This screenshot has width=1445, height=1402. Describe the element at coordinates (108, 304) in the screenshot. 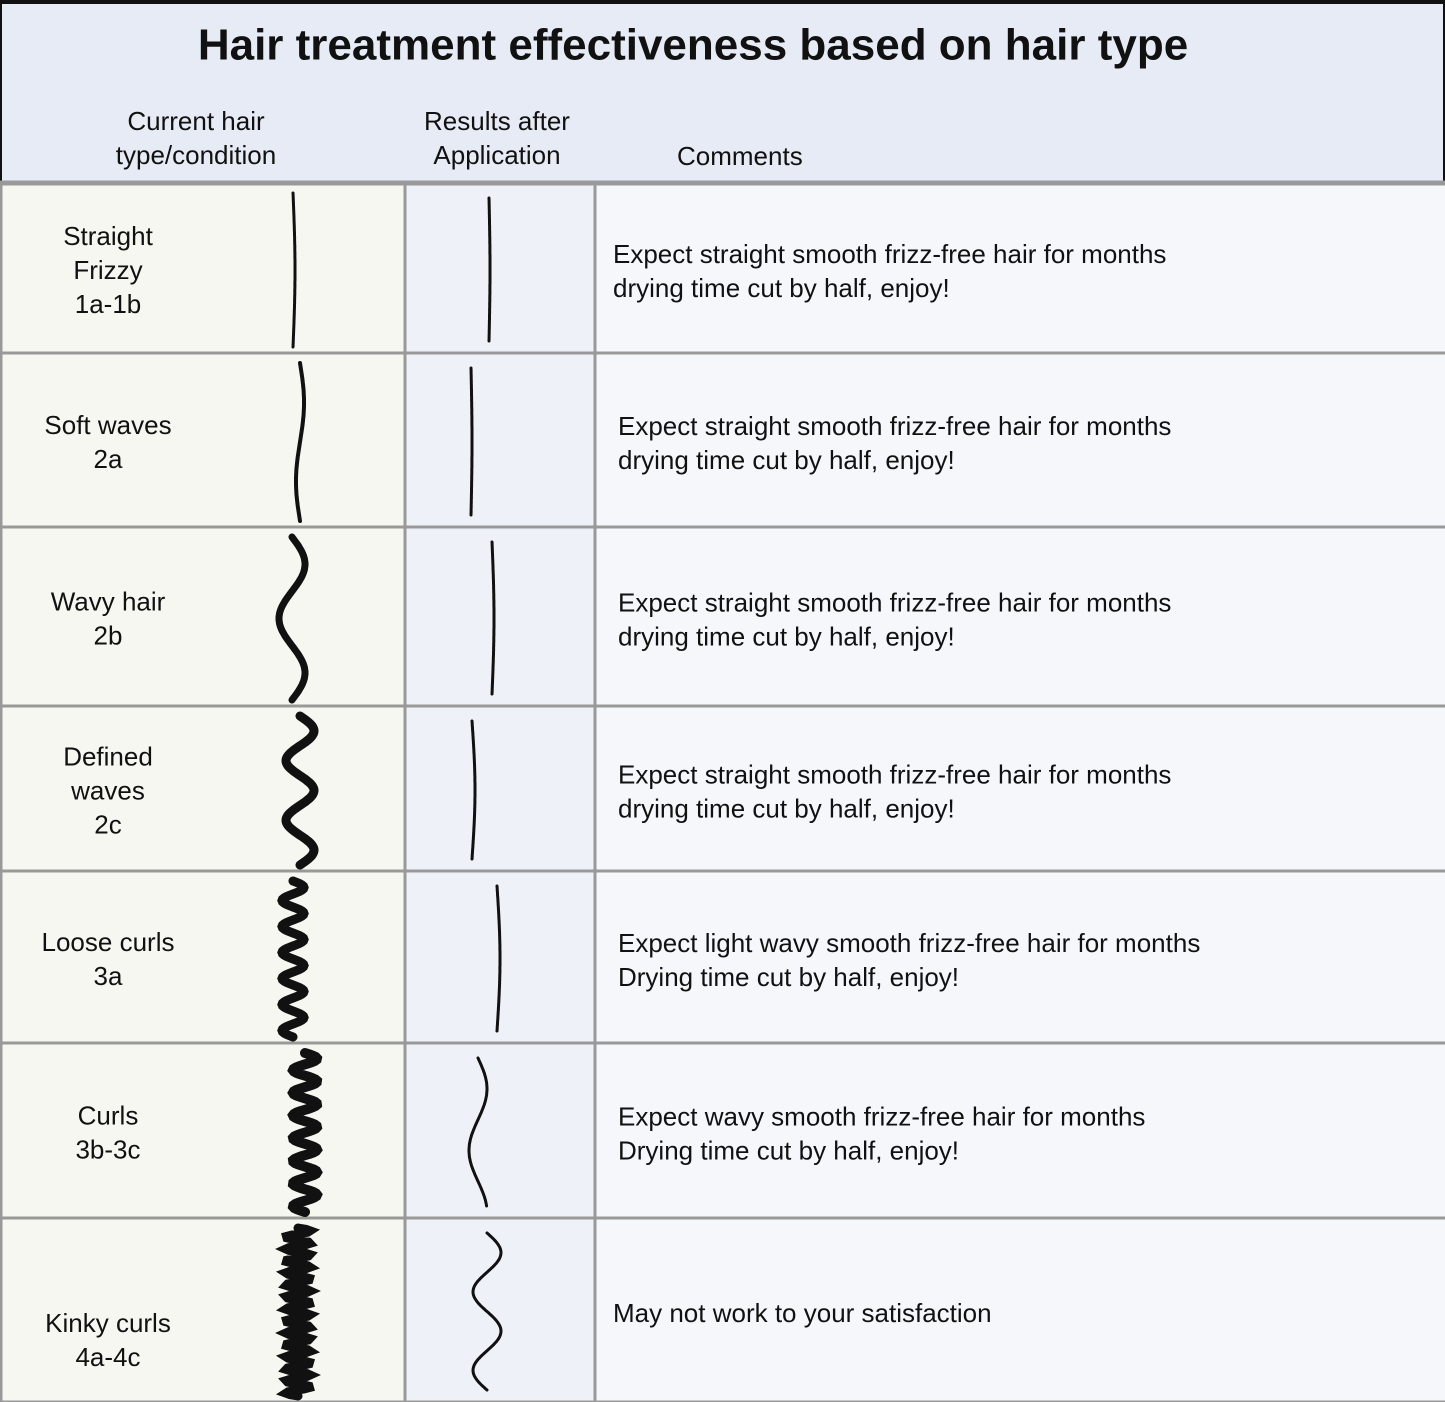

I see `hair-type: 1a-1b` at that location.